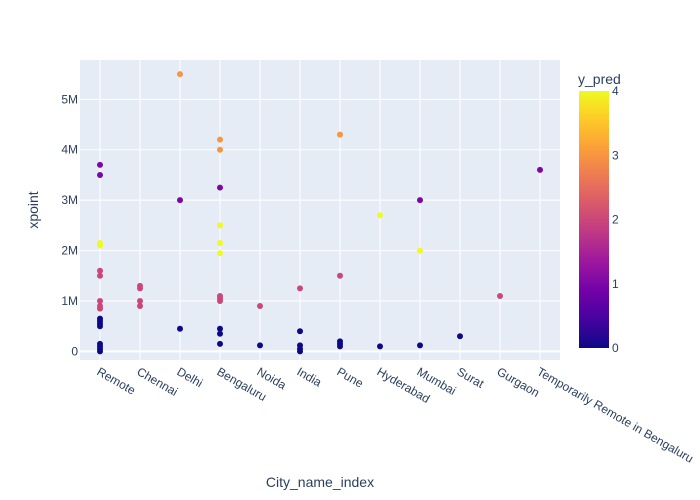  Describe the element at coordinates (594, 219) in the screenshot. I see `colorbar` at that location.